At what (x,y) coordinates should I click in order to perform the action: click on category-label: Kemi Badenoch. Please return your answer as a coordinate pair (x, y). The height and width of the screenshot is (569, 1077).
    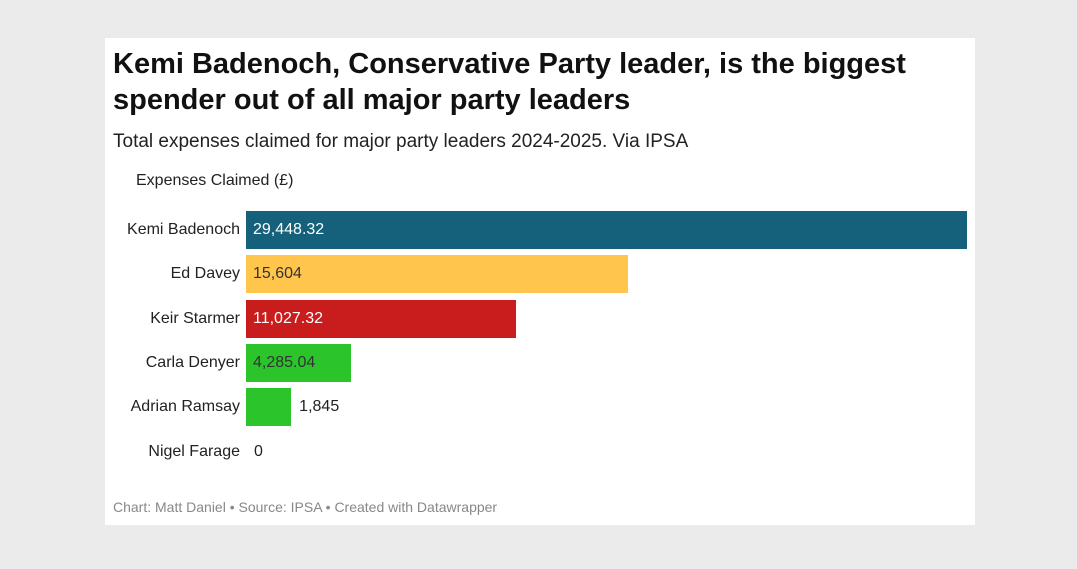
    Looking at the image, I should click on (183, 229).